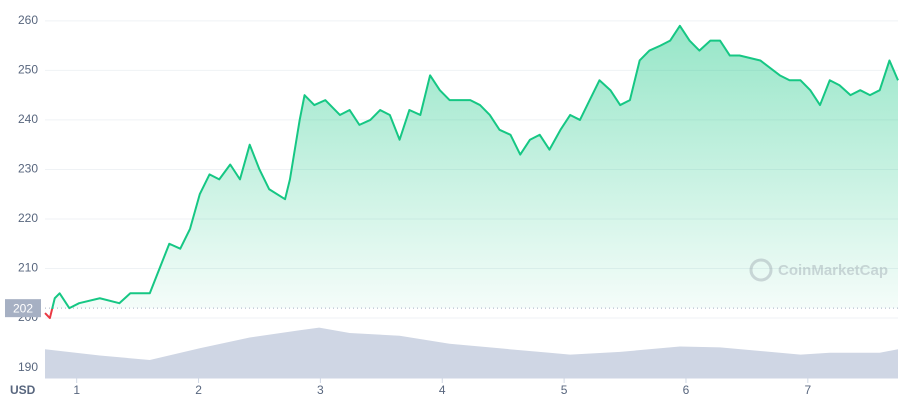  I want to click on currency-label: USD, so click(23, 390).